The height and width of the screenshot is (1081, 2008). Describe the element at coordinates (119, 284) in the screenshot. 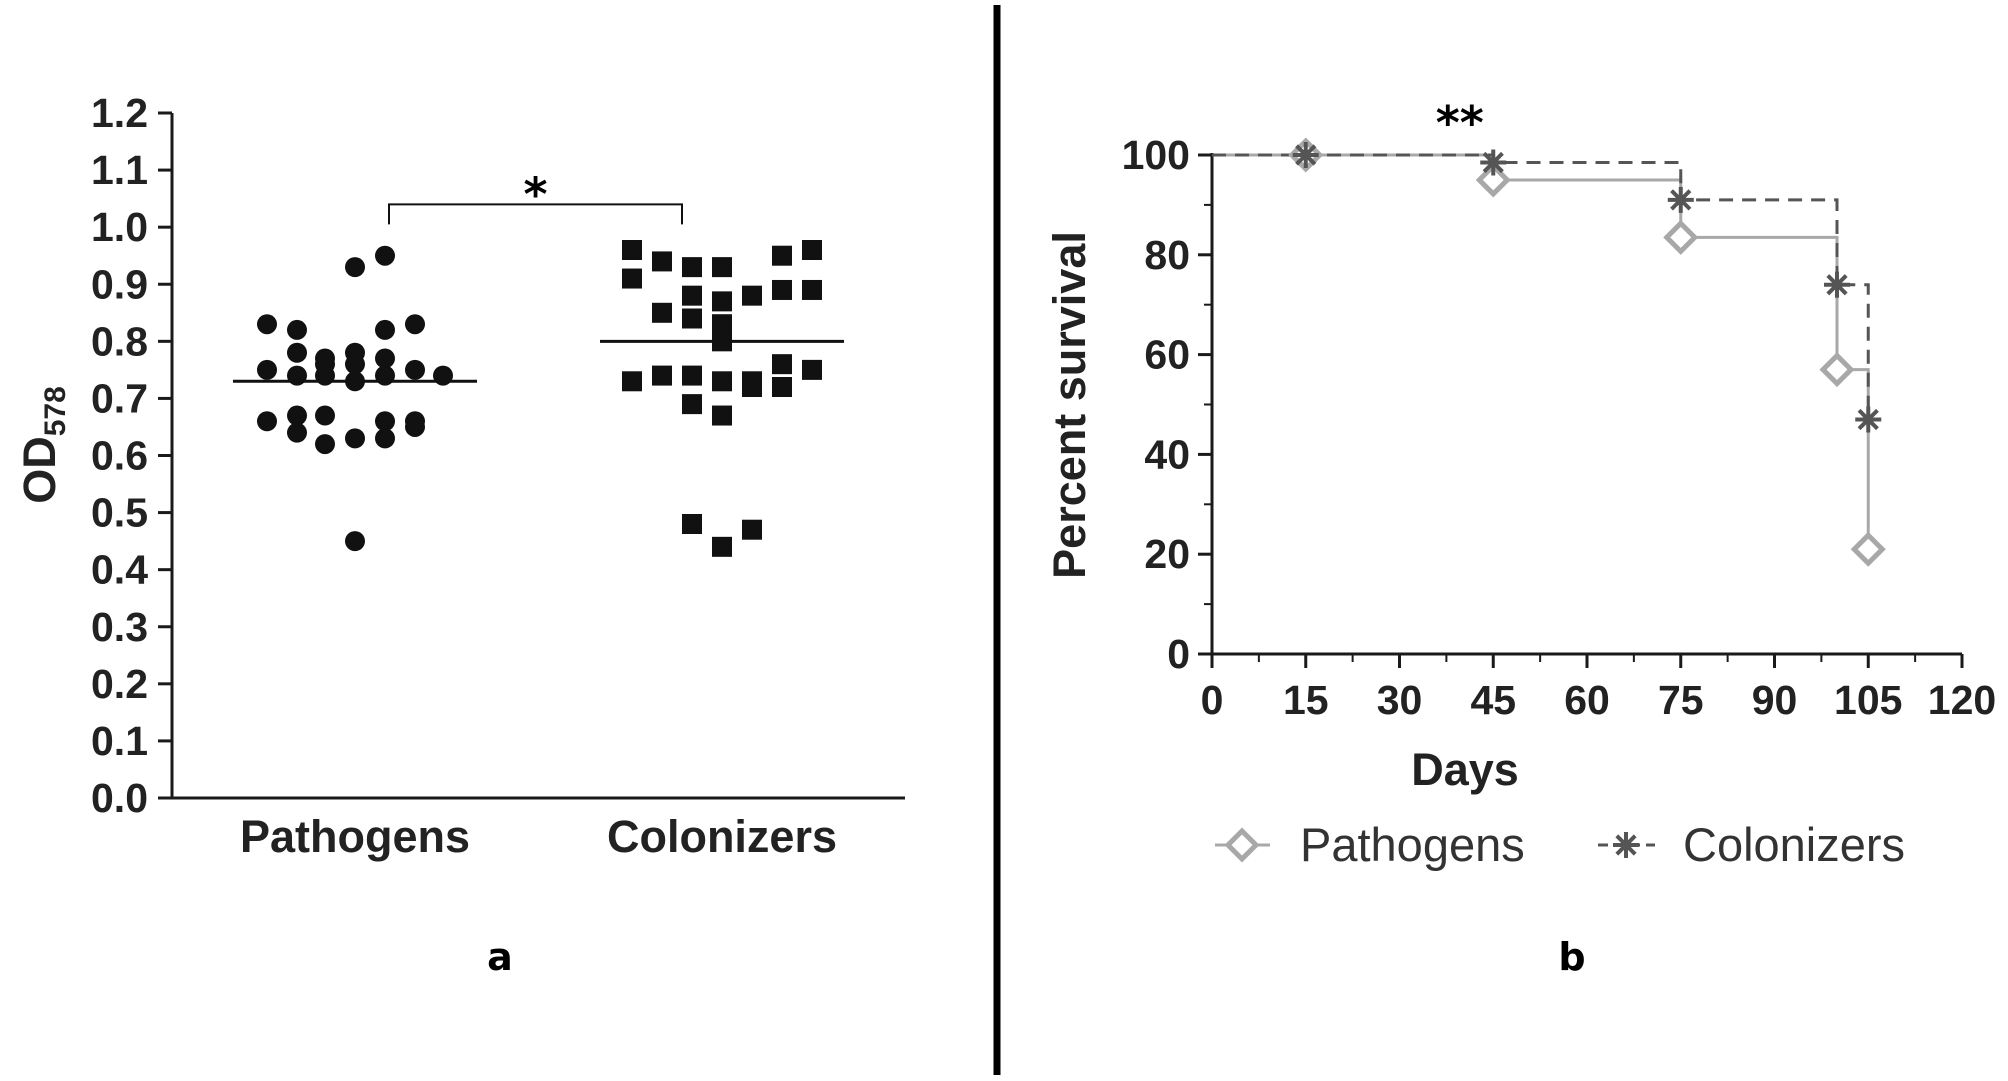

I see `panel-a-y-tick-label: 0.9` at that location.